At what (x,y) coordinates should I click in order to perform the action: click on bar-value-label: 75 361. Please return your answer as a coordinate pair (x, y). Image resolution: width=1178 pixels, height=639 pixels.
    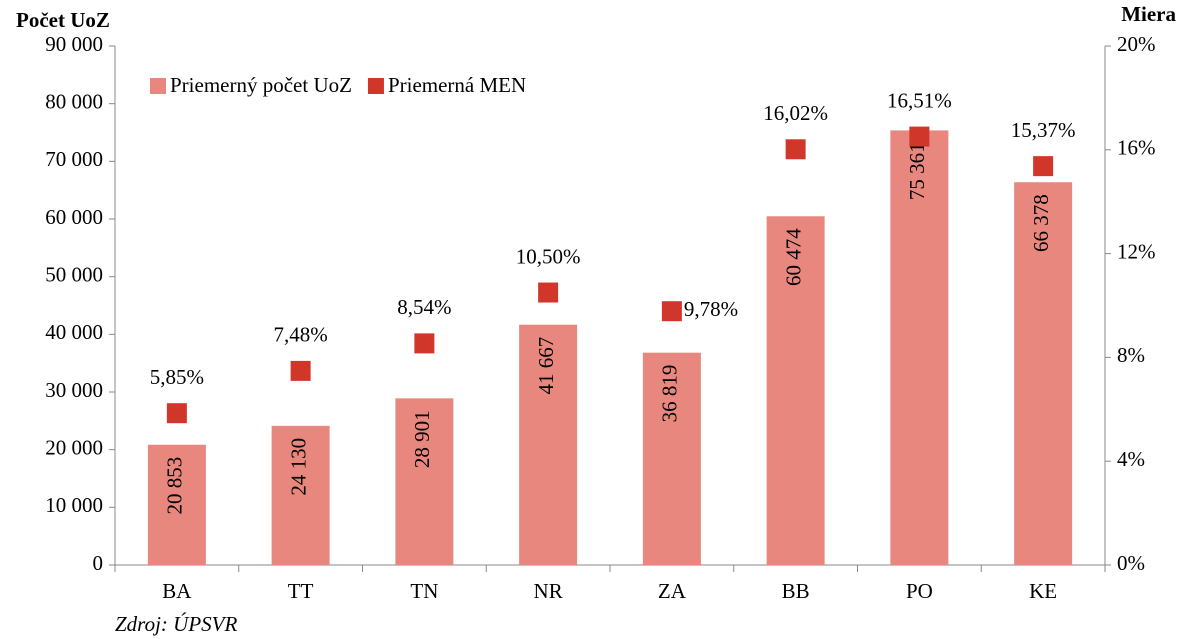
    Looking at the image, I should click on (917, 171).